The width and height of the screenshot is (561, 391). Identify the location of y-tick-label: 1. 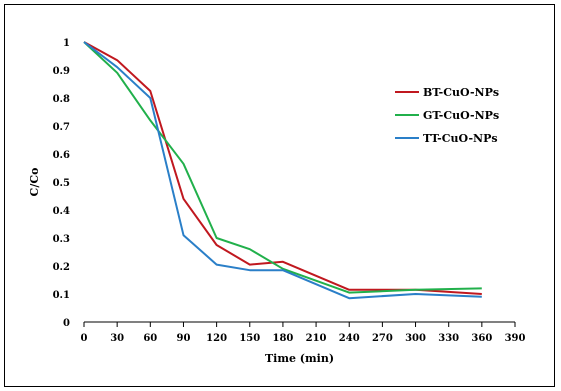
(66, 43).